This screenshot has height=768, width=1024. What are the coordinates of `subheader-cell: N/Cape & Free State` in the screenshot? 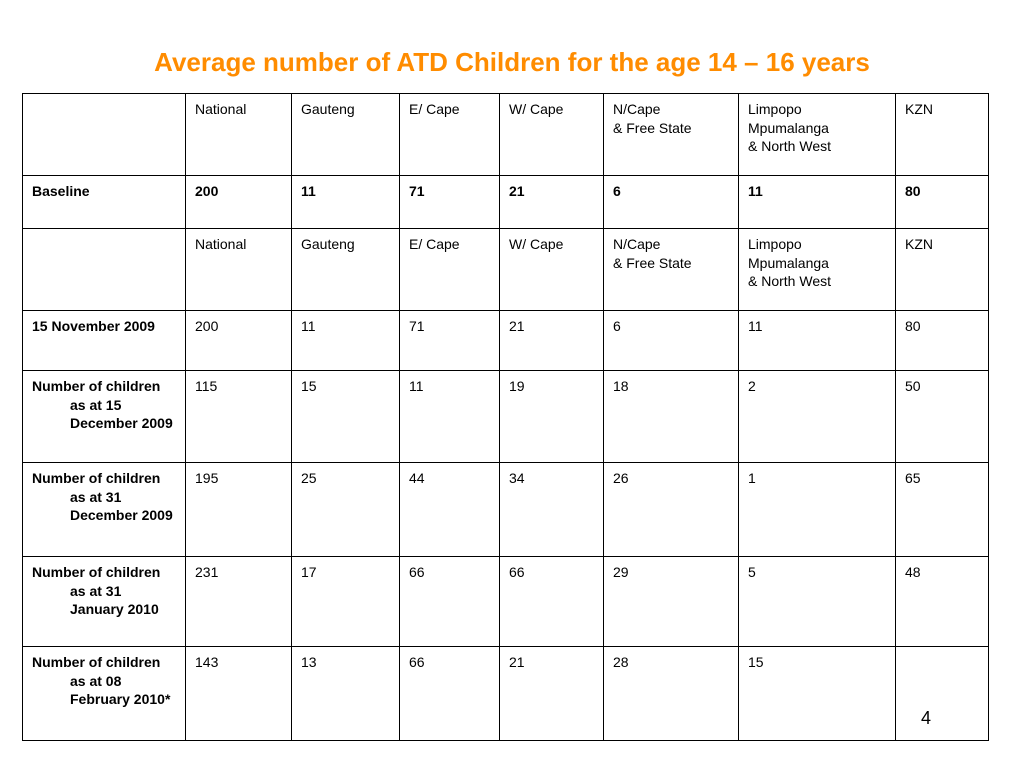 It's located at (671, 269).